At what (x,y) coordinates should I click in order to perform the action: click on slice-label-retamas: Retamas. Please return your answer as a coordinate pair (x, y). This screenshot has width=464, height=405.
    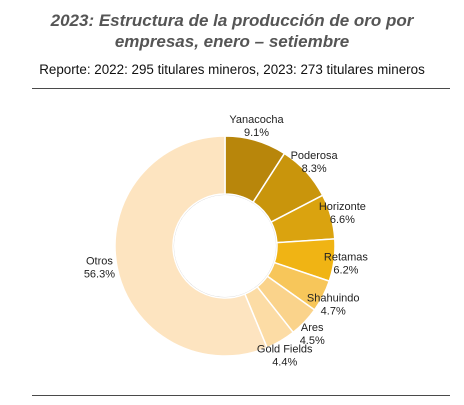
    Looking at the image, I should click on (346, 257).